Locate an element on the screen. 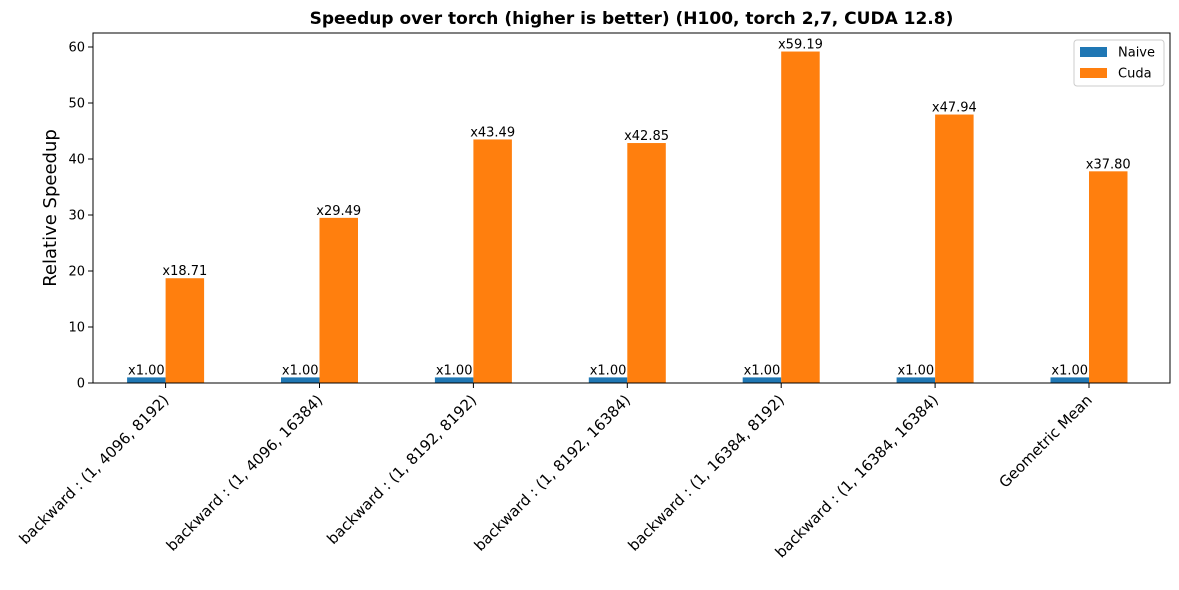 The width and height of the screenshot is (1179, 590). y-tick-label: 0 is located at coordinates (81, 384).